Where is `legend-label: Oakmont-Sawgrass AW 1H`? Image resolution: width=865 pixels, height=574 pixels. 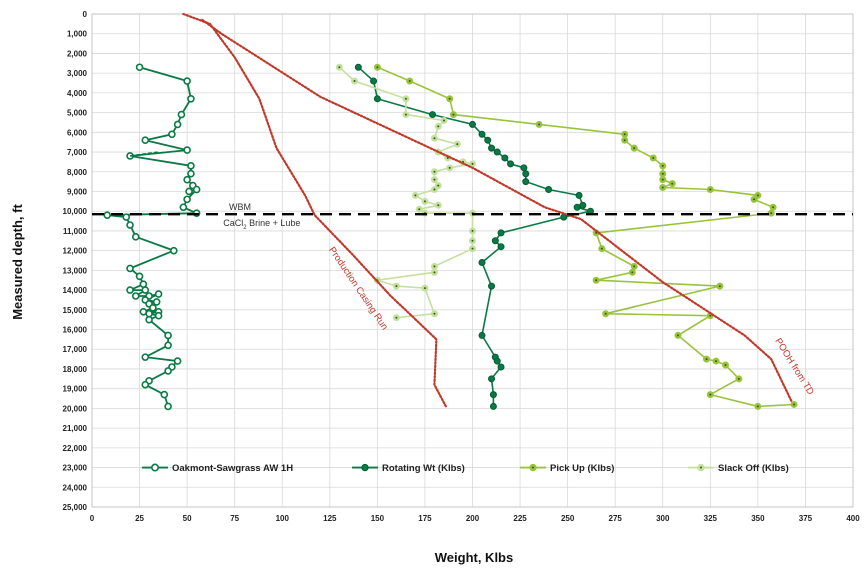 legend-label: Oakmont-Sawgrass AW 1H is located at coordinates (232, 468).